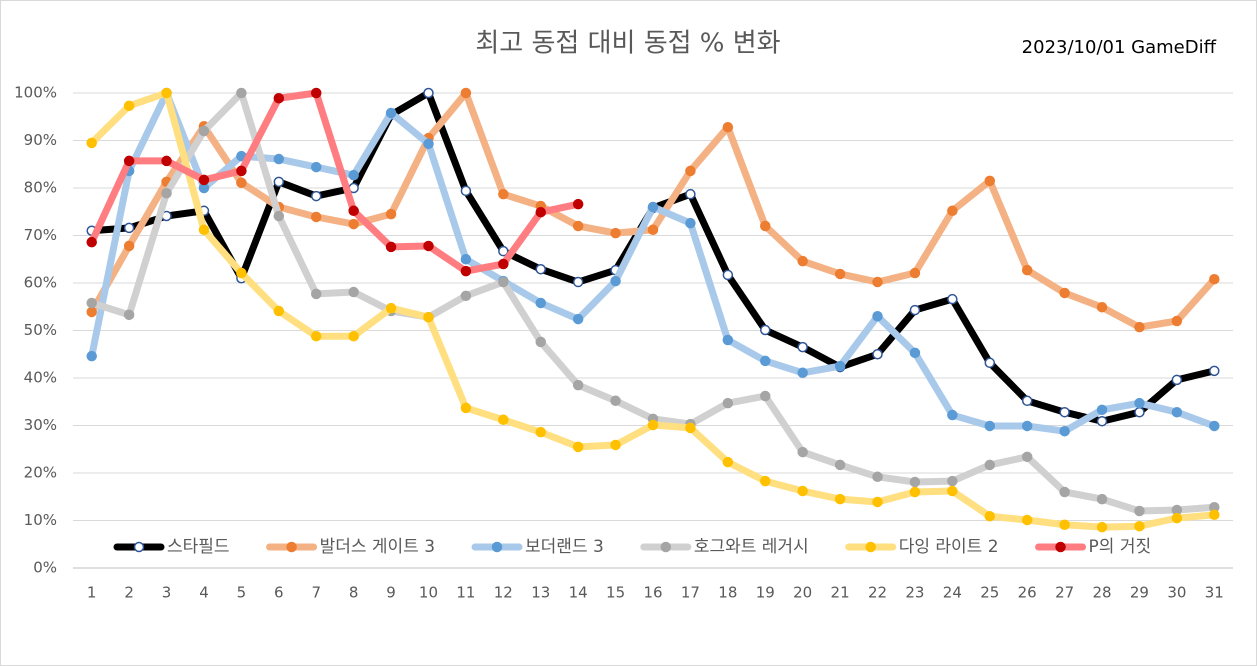  Describe the element at coordinates (840, 593) in the screenshot. I see `x-tick-label: 21` at that location.